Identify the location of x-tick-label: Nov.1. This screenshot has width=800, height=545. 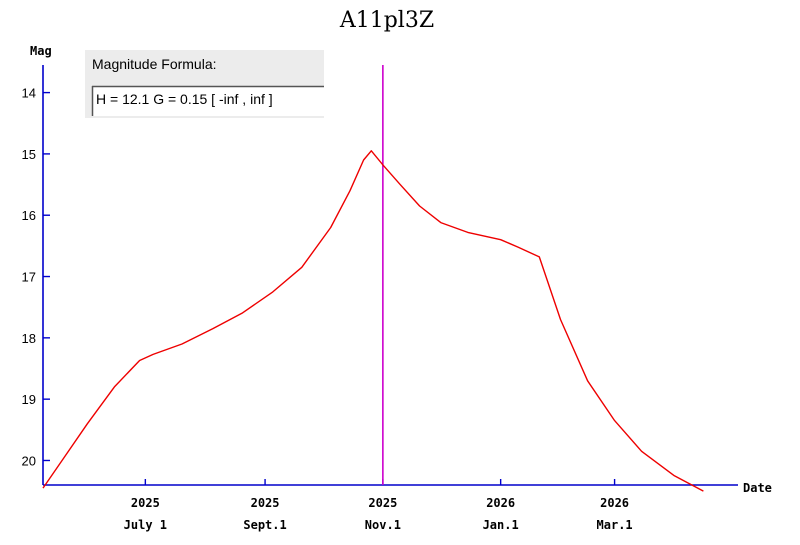
(383, 525).